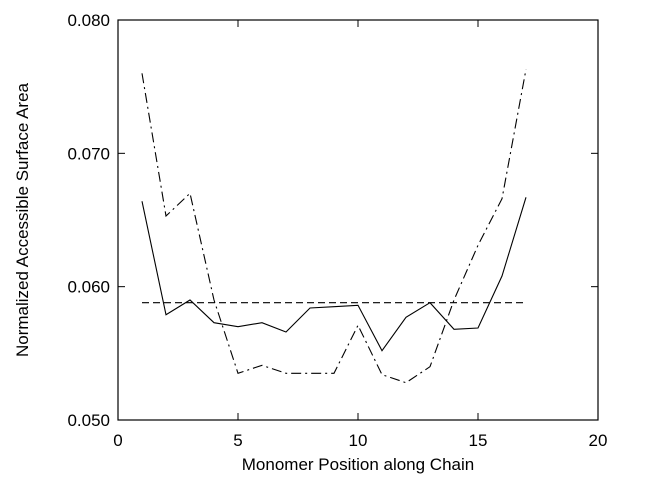 The width and height of the screenshot is (652, 478). What do you see at coordinates (358, 464) in the screenshot?
I see `x-axis-label: Monomer Position along Chain` at bounding box center [358, 464].